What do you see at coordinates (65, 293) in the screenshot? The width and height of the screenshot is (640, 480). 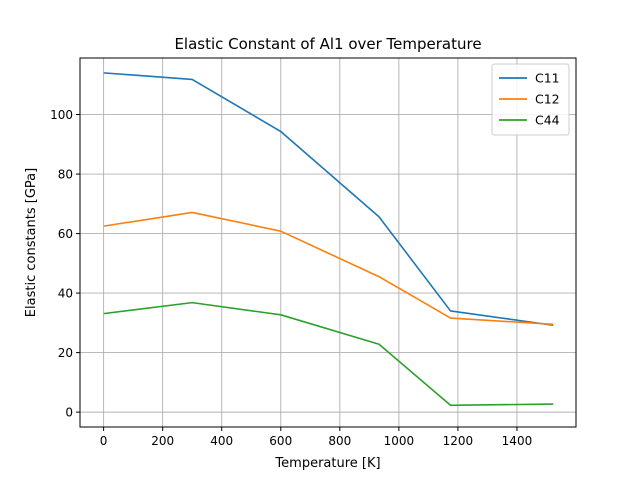 I see `y-tick-label: 40` at bounding box center [65, 293].